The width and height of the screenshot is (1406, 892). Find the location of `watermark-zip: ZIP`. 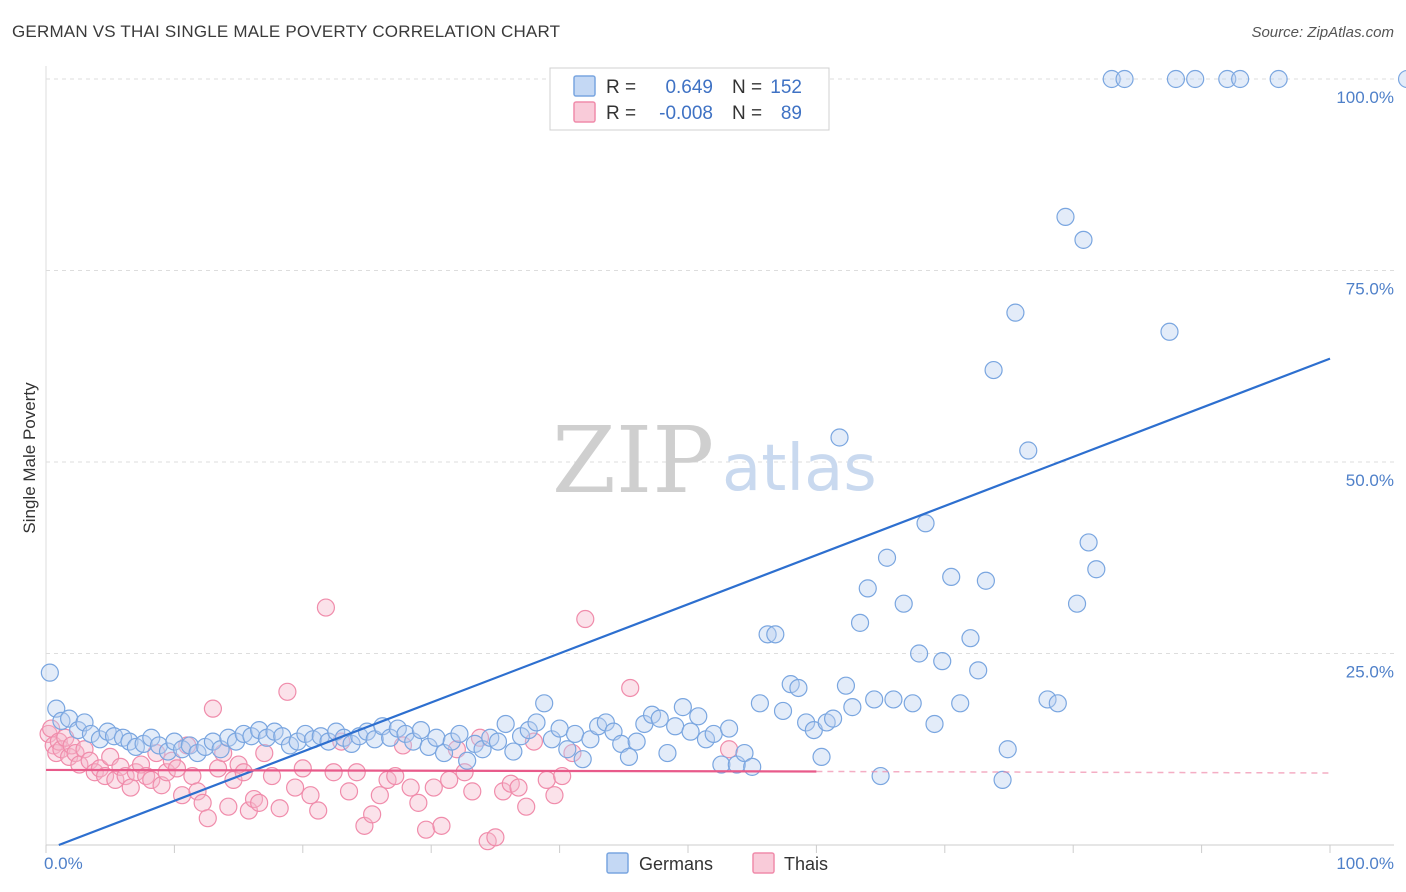

watermark-zip: ZIP is located at coordinates (633, 460).